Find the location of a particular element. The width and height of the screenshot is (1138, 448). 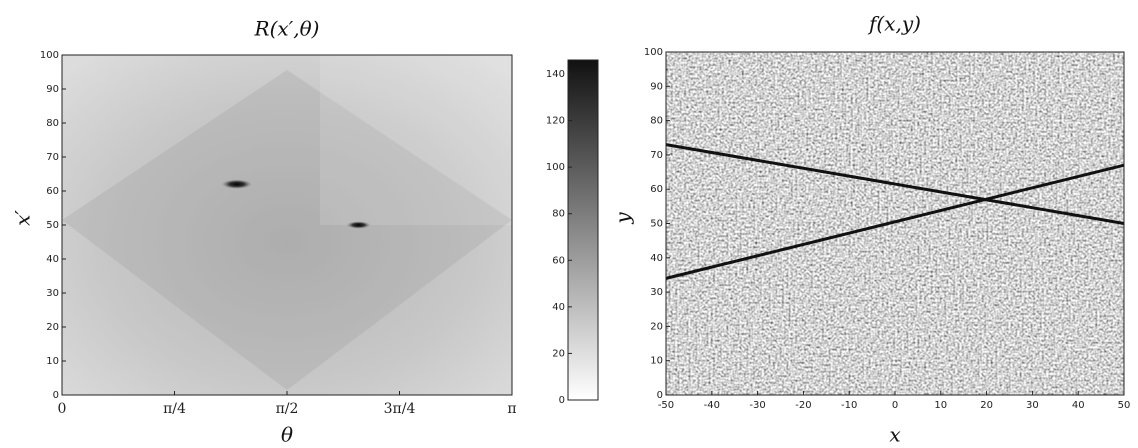

colorbar-tick-label: 120 is located at coordinates (555, 121).